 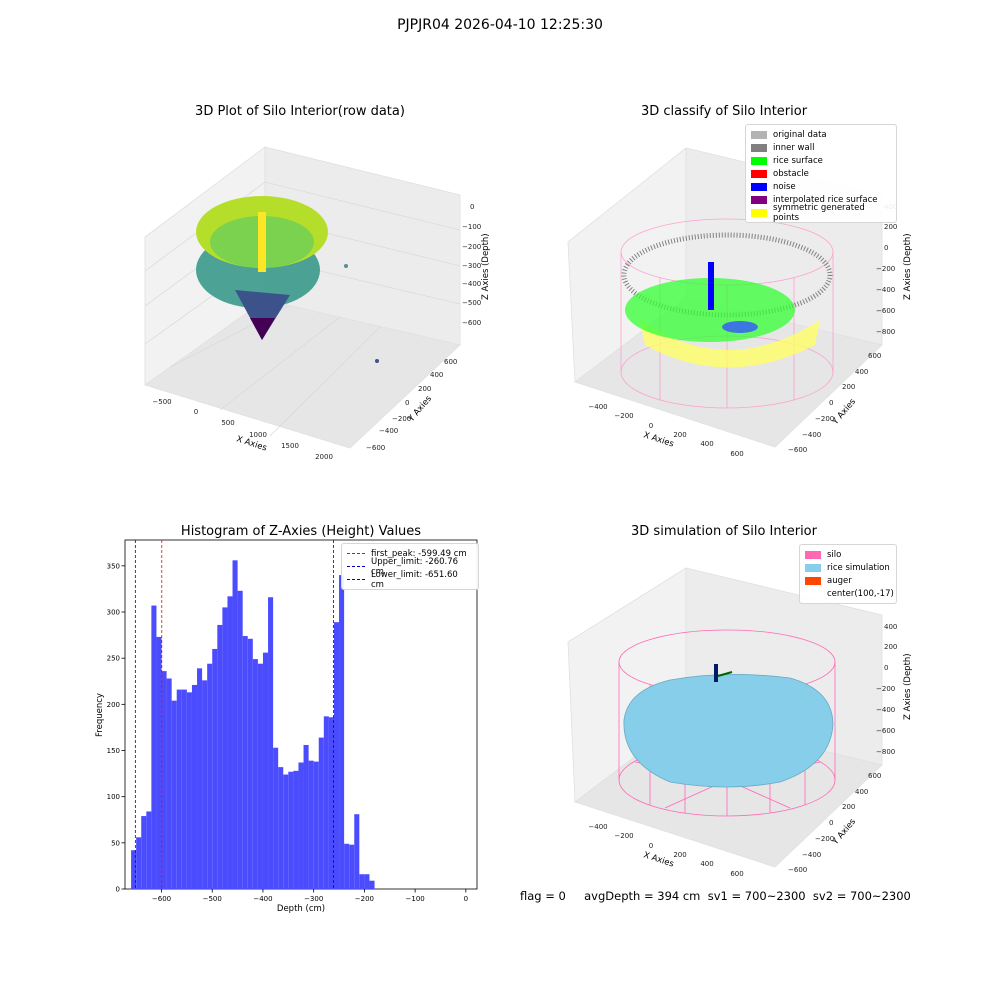 I want to click on panel2-x-tick: −400, so click(x=597, y=407).